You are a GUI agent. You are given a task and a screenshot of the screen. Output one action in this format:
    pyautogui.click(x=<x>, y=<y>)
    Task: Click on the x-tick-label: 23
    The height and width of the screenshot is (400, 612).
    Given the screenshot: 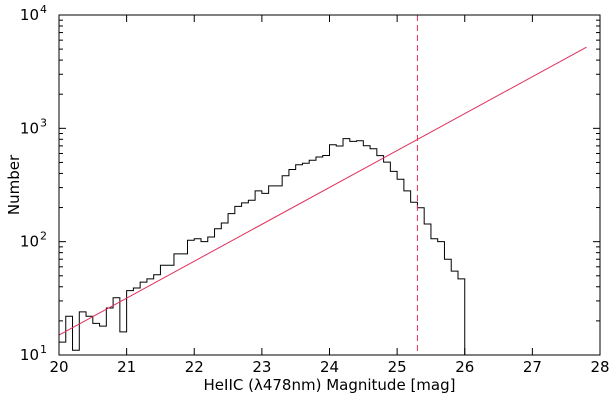 What is the action you would take?
    pyautogui.click(x=261, y=367)
    